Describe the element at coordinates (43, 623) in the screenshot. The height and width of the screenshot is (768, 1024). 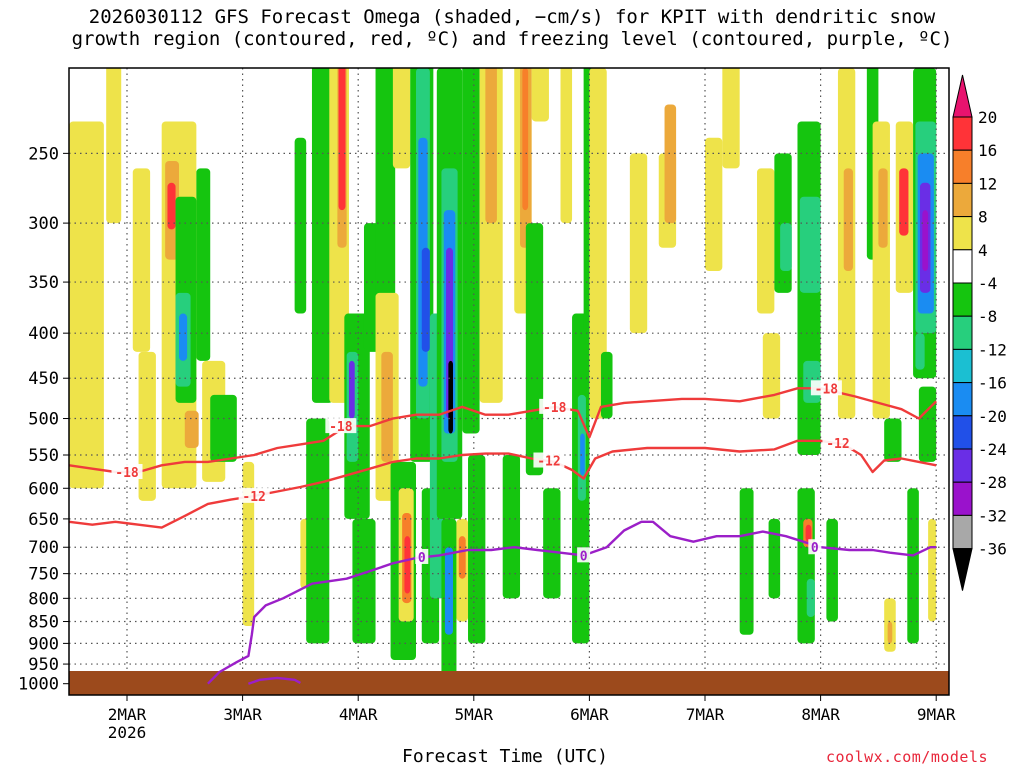
I see `y-tick-label: 850` at that location.